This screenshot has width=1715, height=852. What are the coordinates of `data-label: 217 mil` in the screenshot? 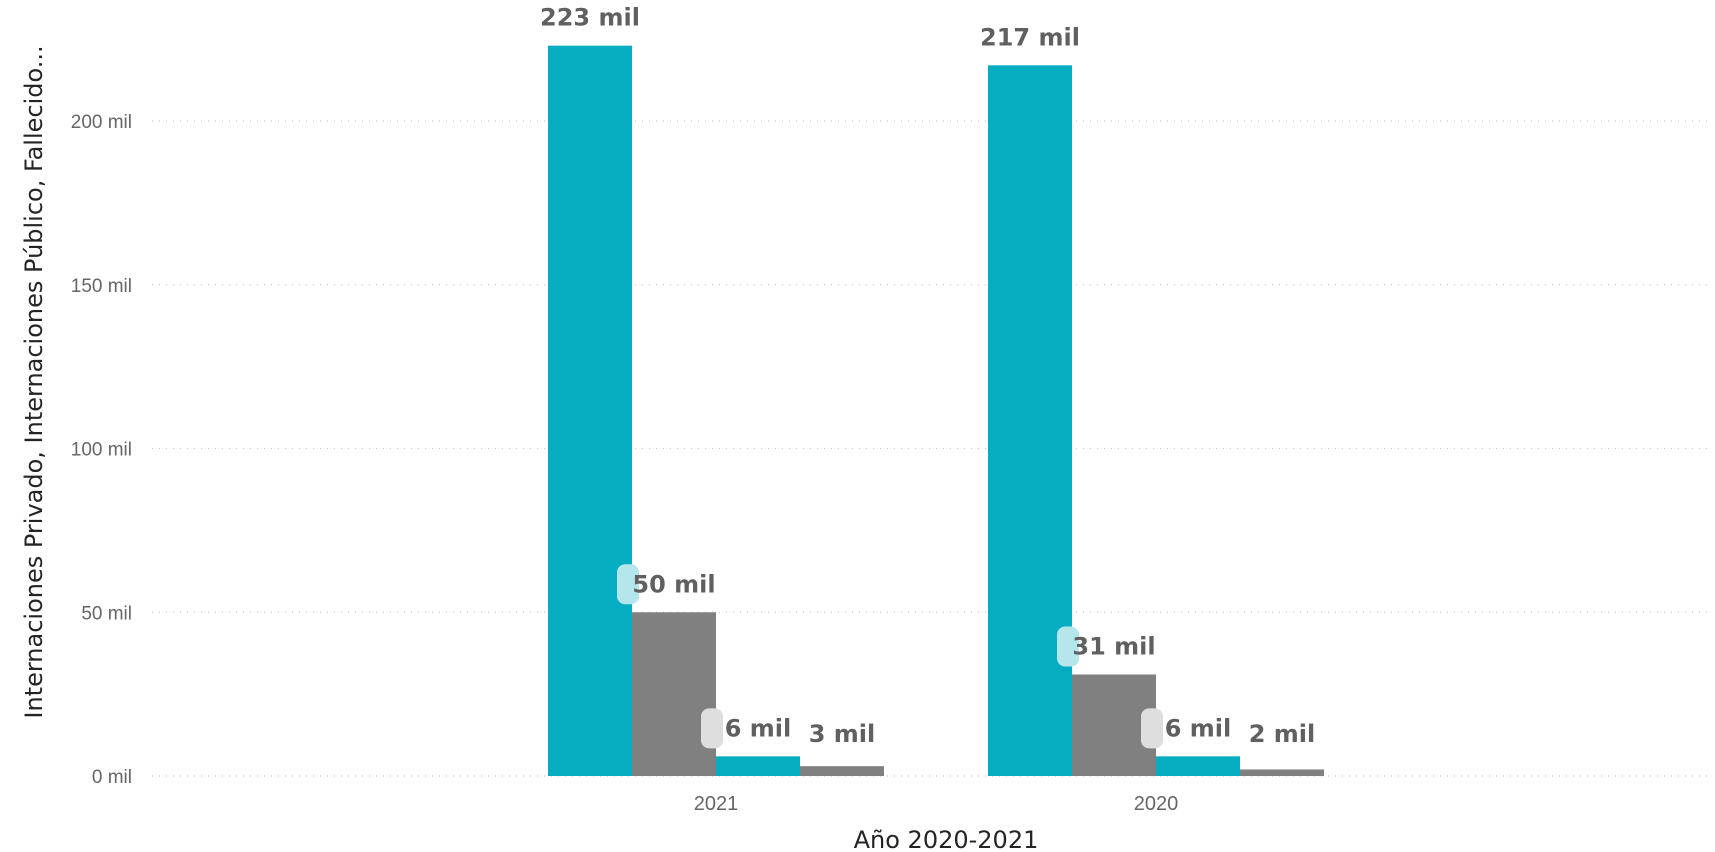 It's located at (1030, 37).